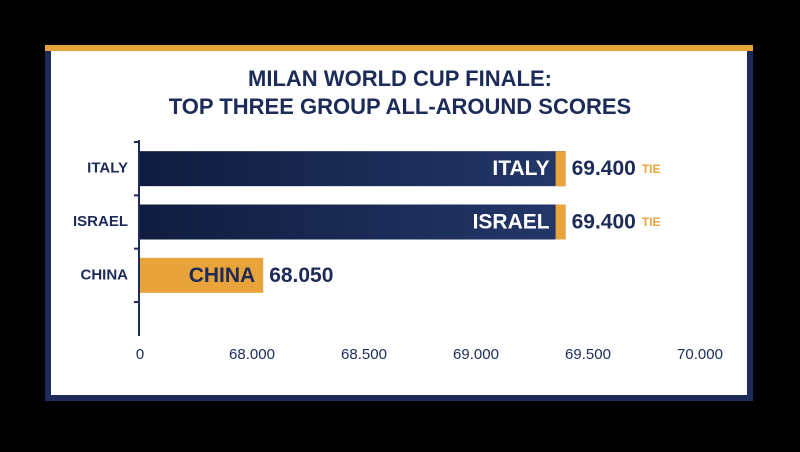 The image size is (800, 452). I want to click on x-tick-label: 69.000, so click(476, 354).